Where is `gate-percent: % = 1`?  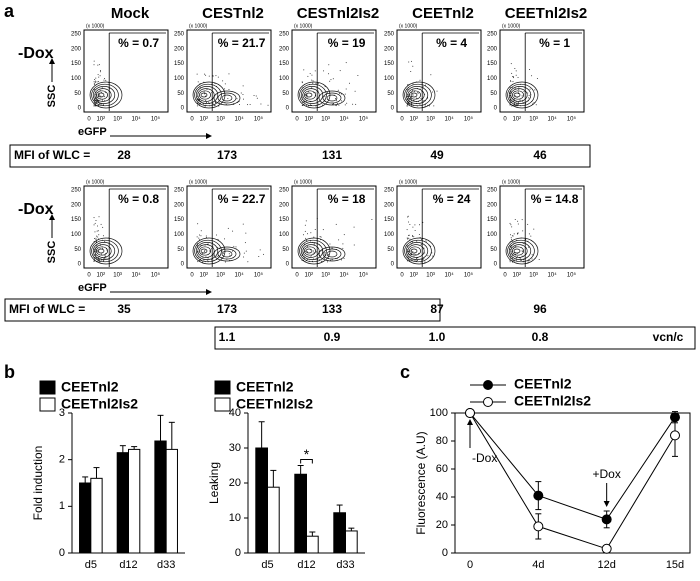 gate-percent: % = 1 is located at coordinates (554, 43).